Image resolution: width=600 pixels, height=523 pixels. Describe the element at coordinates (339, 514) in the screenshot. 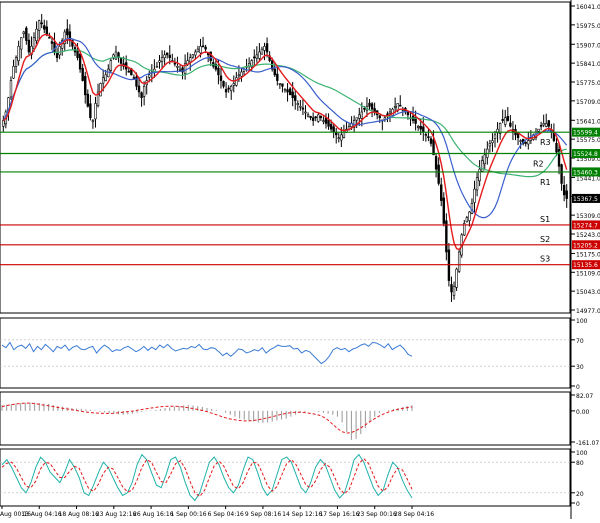

I see `x-tick-label: 17 Sep 16:16` at that location.